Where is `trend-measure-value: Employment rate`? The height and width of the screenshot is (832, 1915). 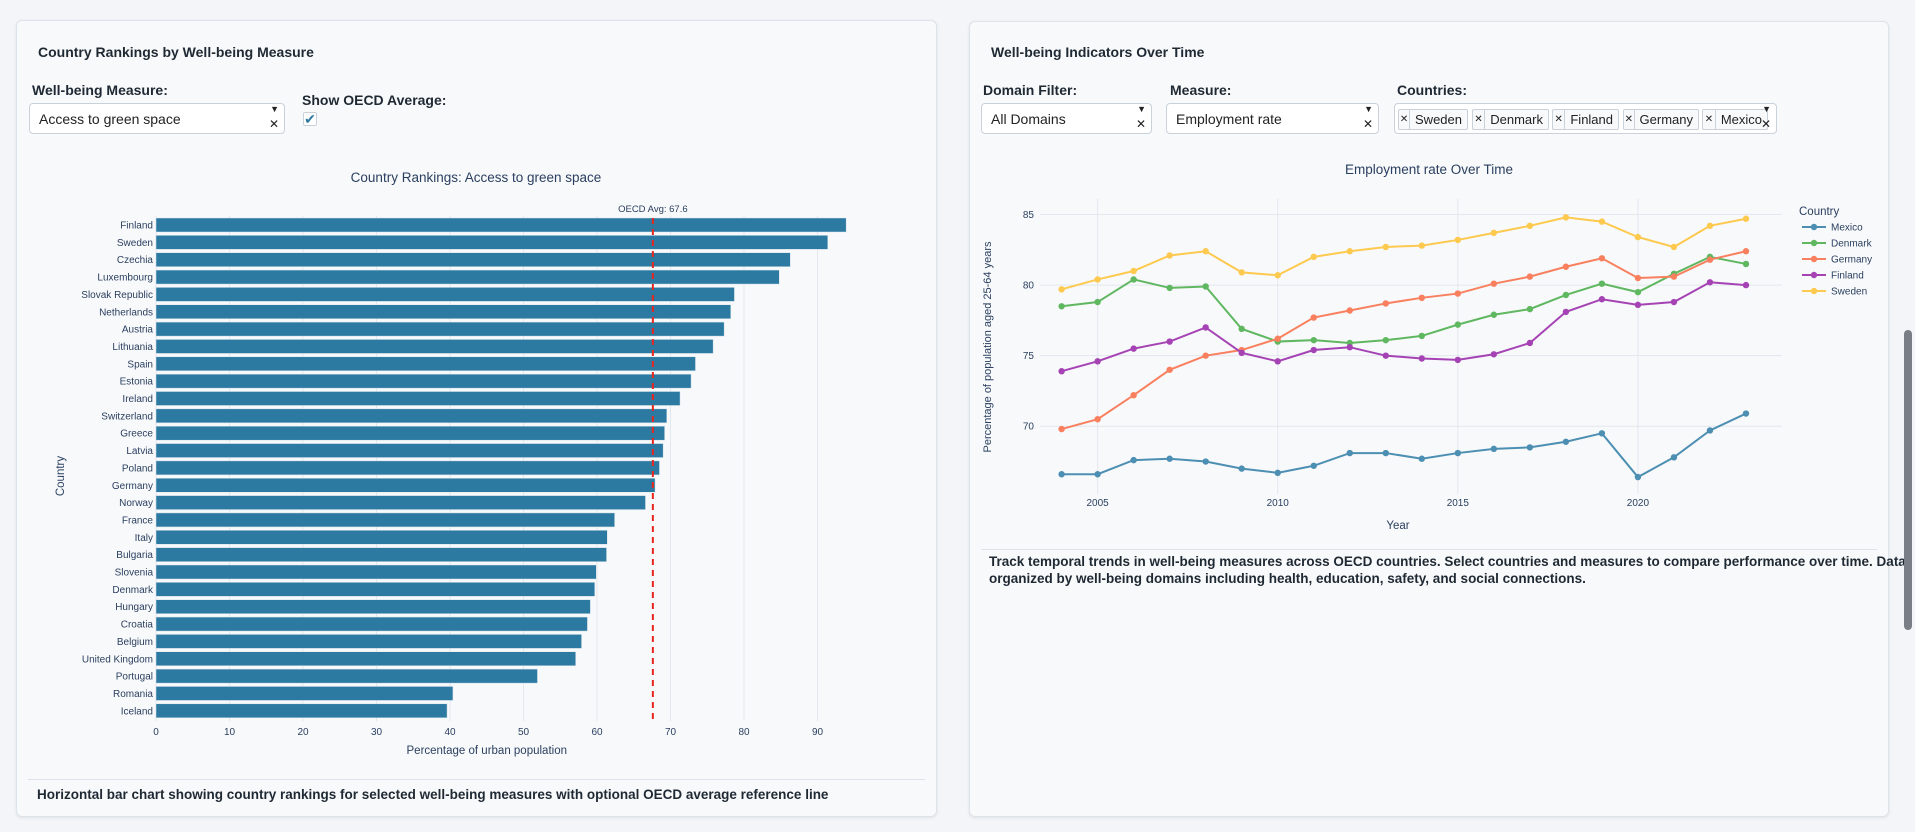
trend-measure-value: Employment rate is located at coordinates (1229, 119).